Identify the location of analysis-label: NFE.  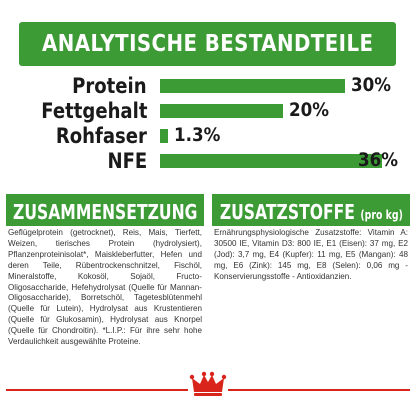
(127, 161).